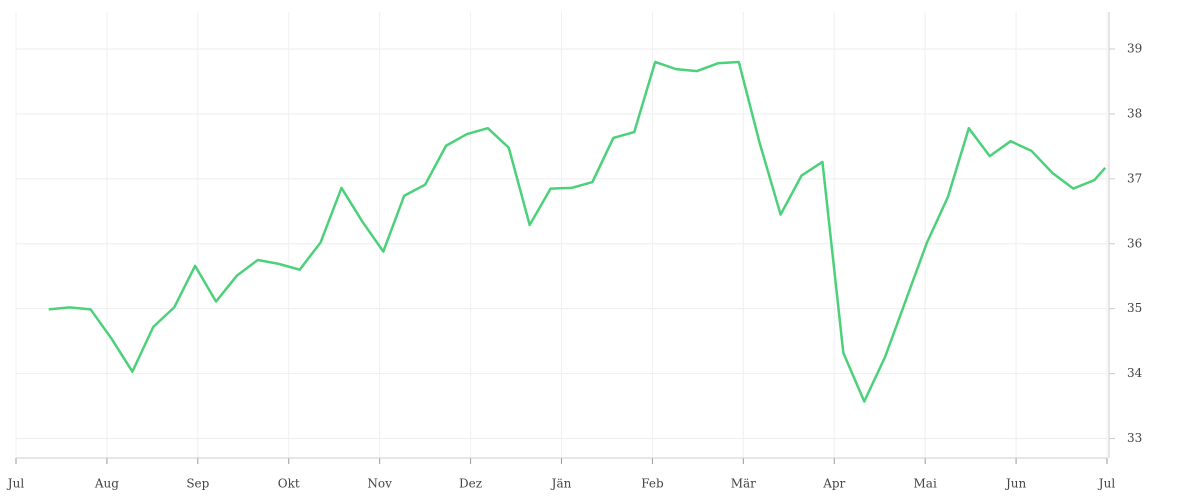  I want to click on x-tick-label: Apr, so click(833, 484).